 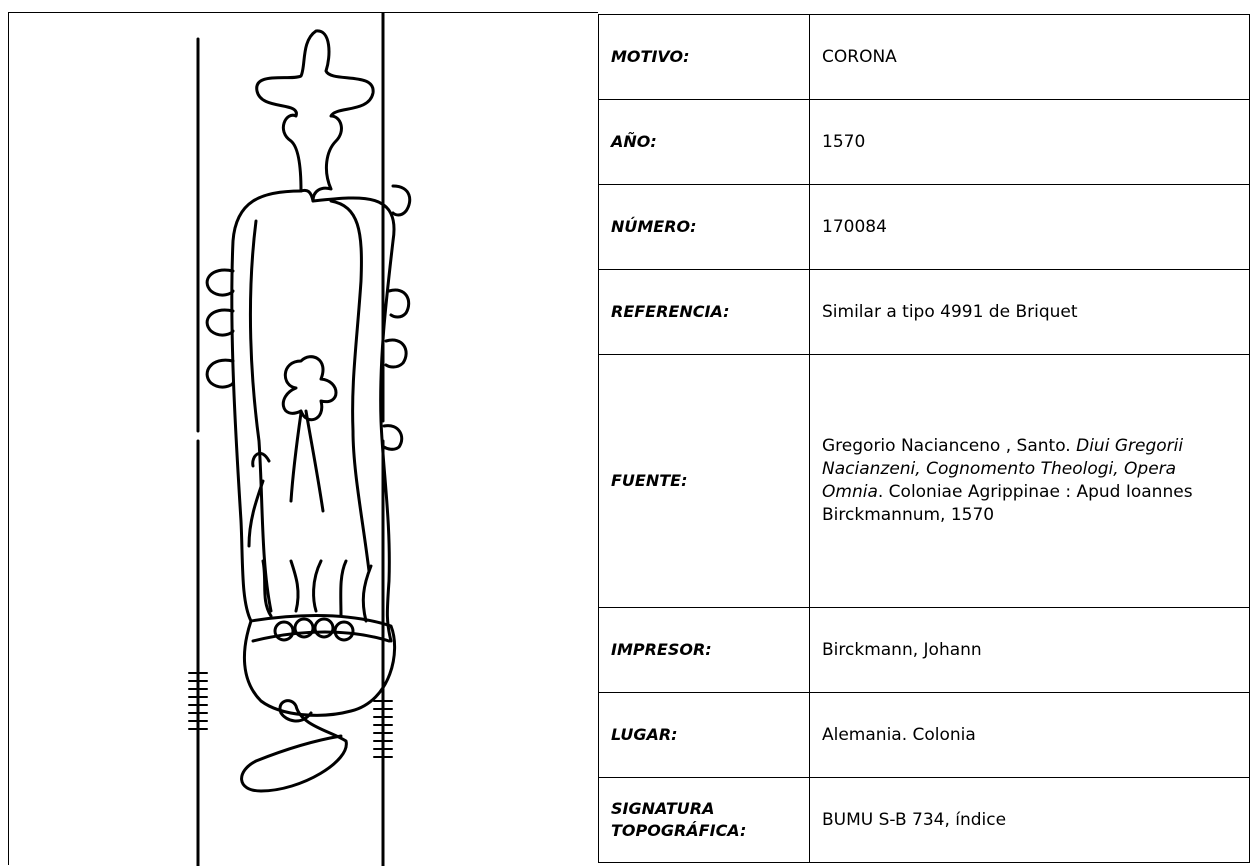 I want to click on field-label: REFERENCIA:, so click(x=704, y=312).